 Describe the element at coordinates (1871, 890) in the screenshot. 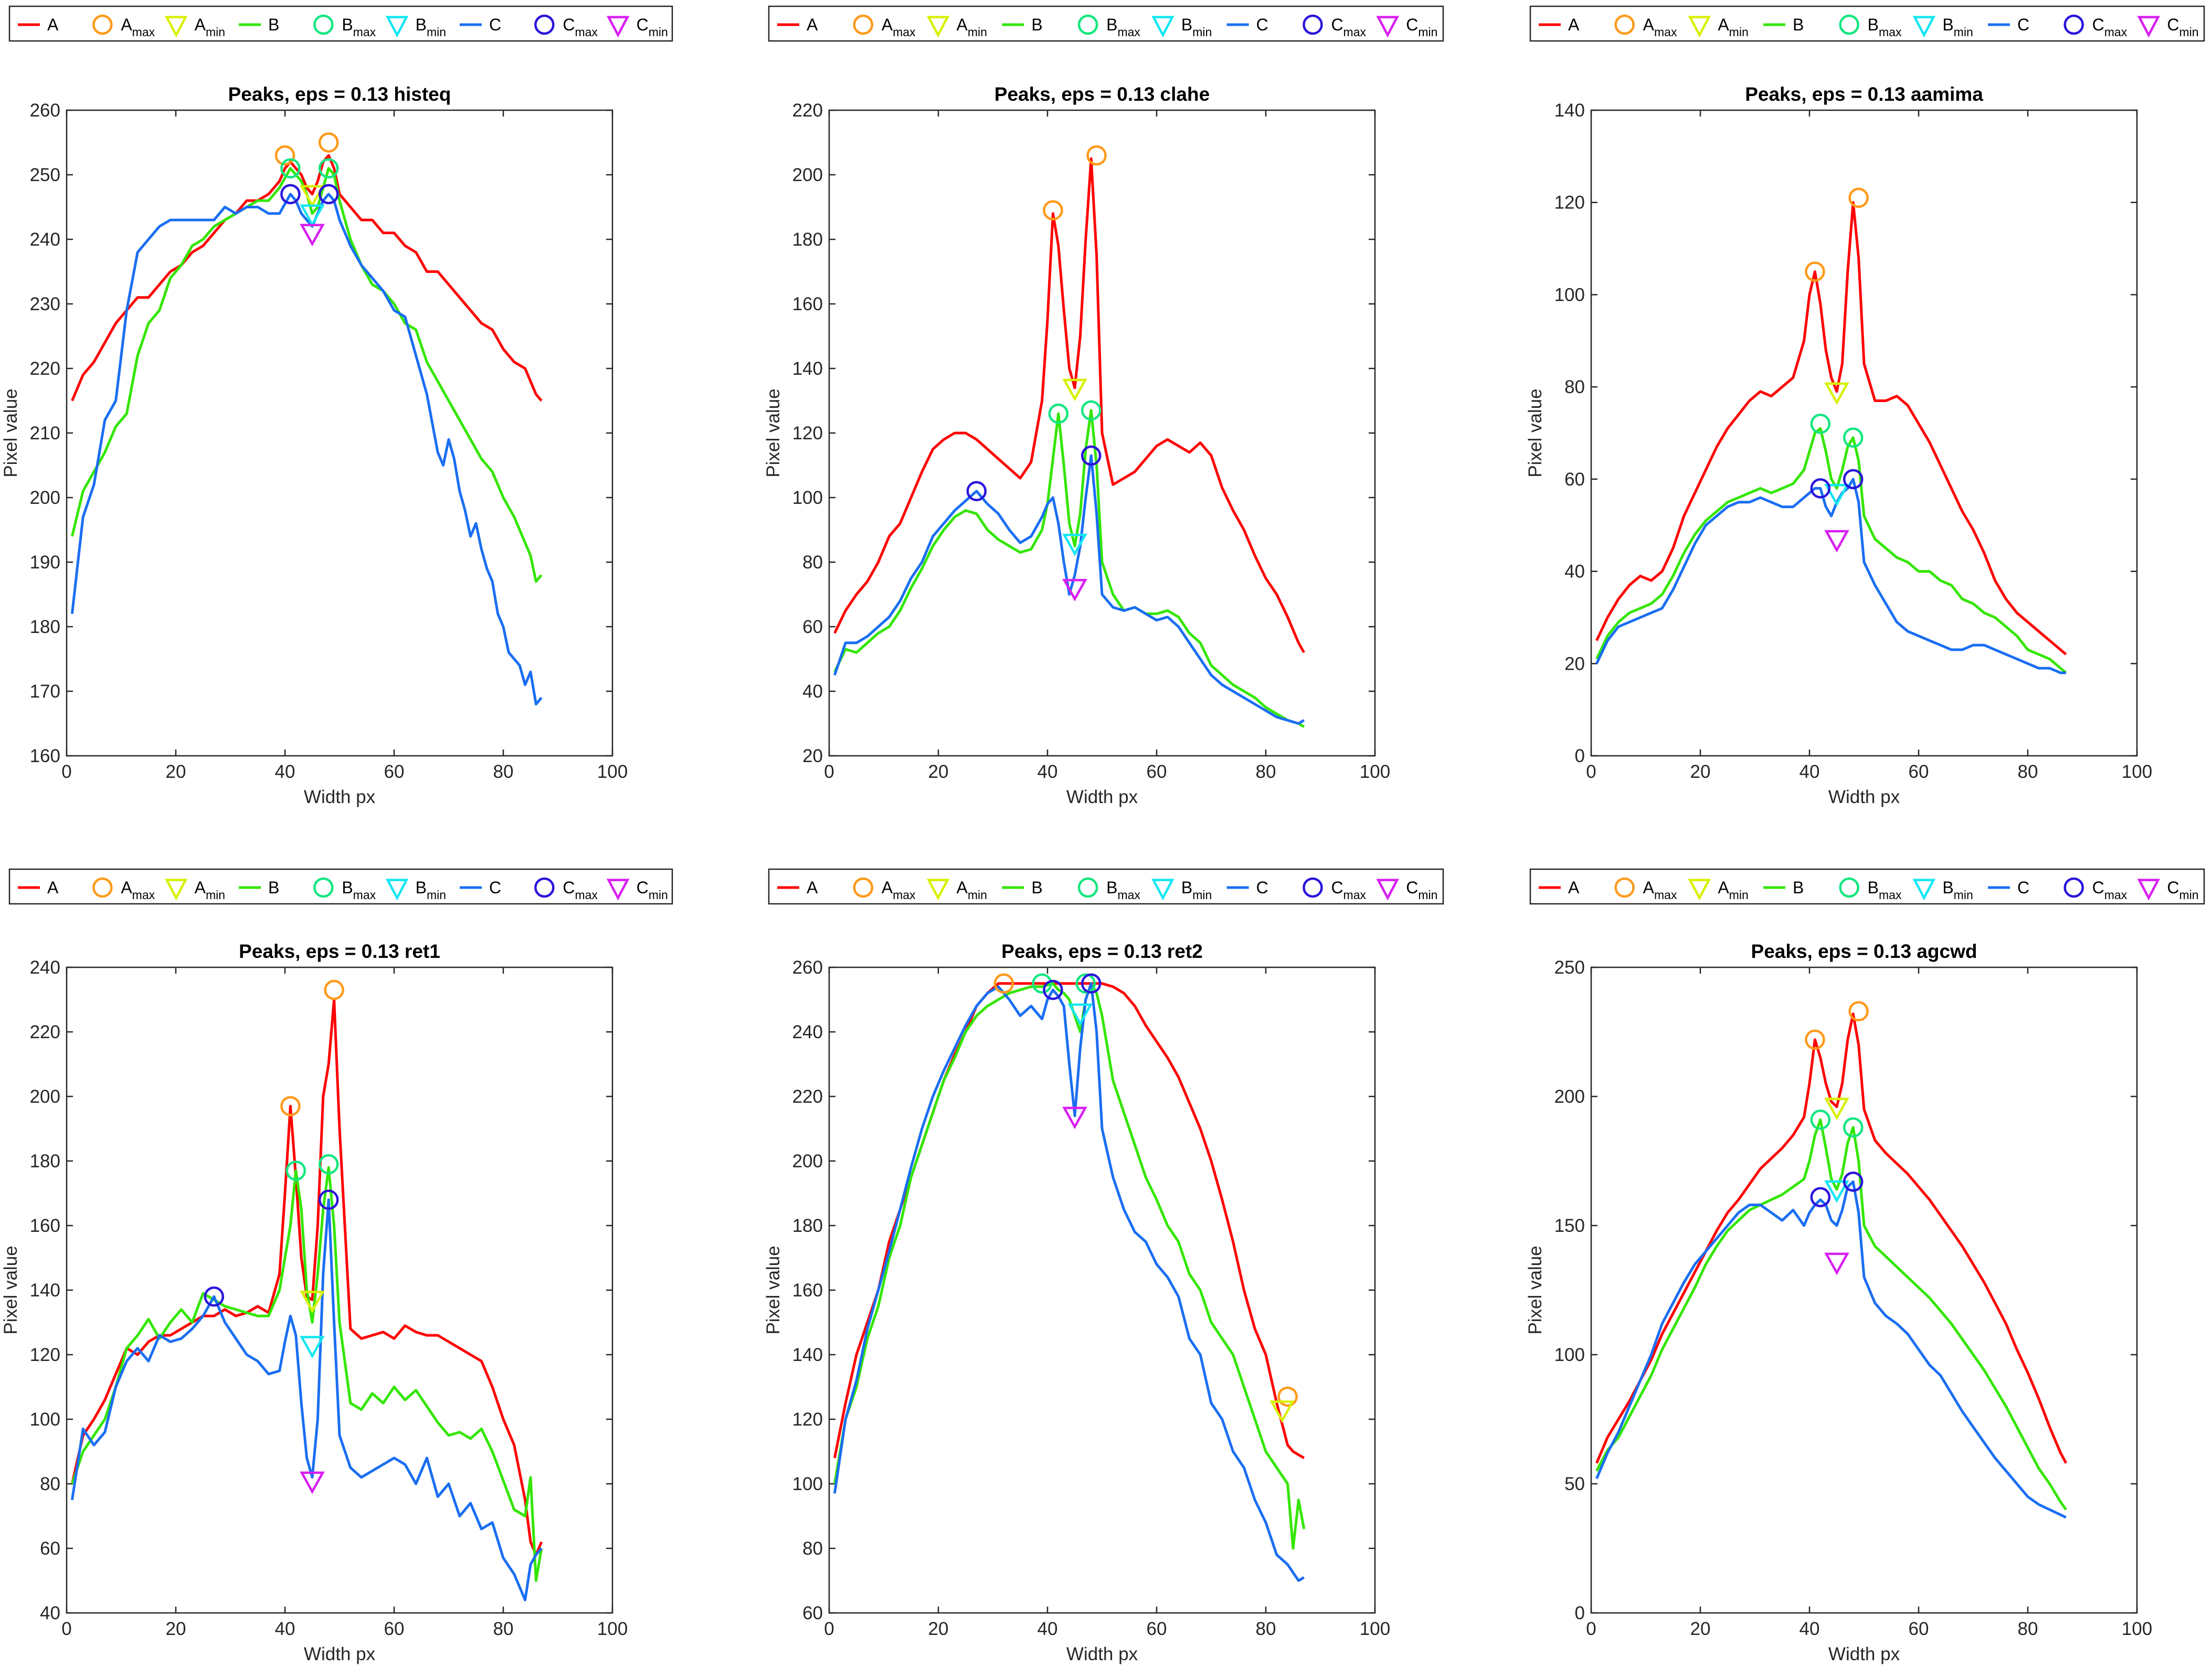

I see `legend-entry-b-max: Bmax` at that location.